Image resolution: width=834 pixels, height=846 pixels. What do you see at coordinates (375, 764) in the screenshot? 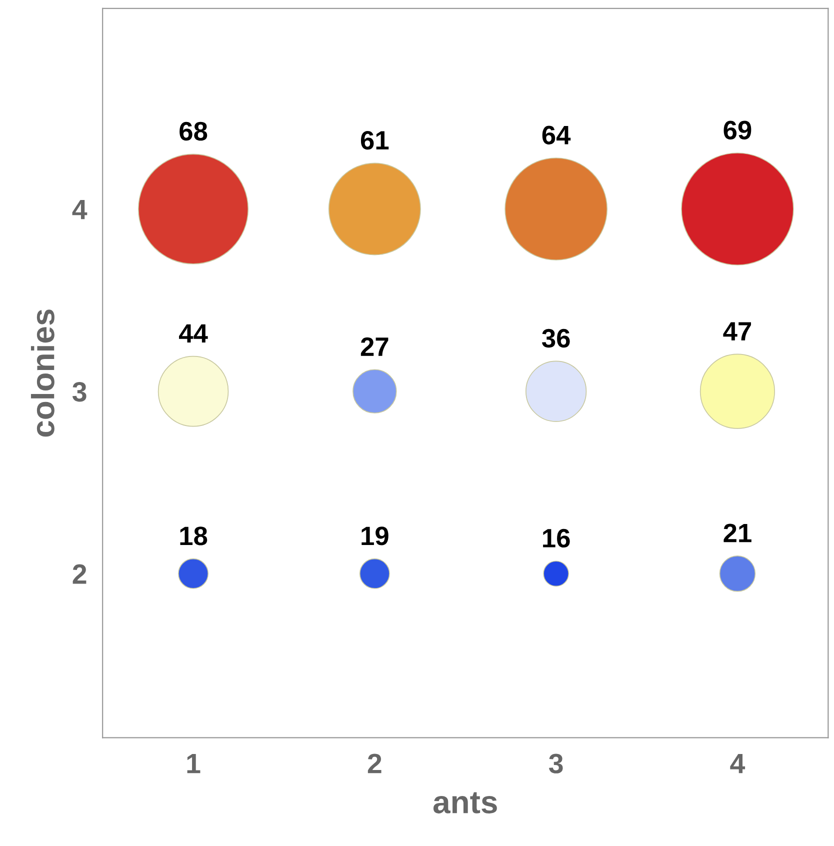
I see `x-tick-label: 2` at bounding box center [375, 764].